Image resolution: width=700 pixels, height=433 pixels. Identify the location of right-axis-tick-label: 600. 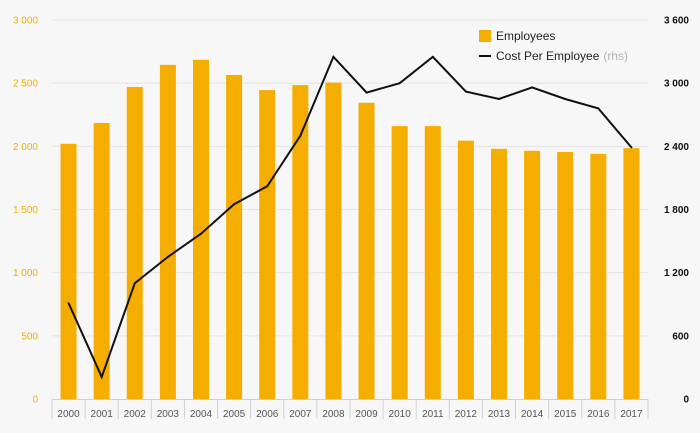
(680, 336).